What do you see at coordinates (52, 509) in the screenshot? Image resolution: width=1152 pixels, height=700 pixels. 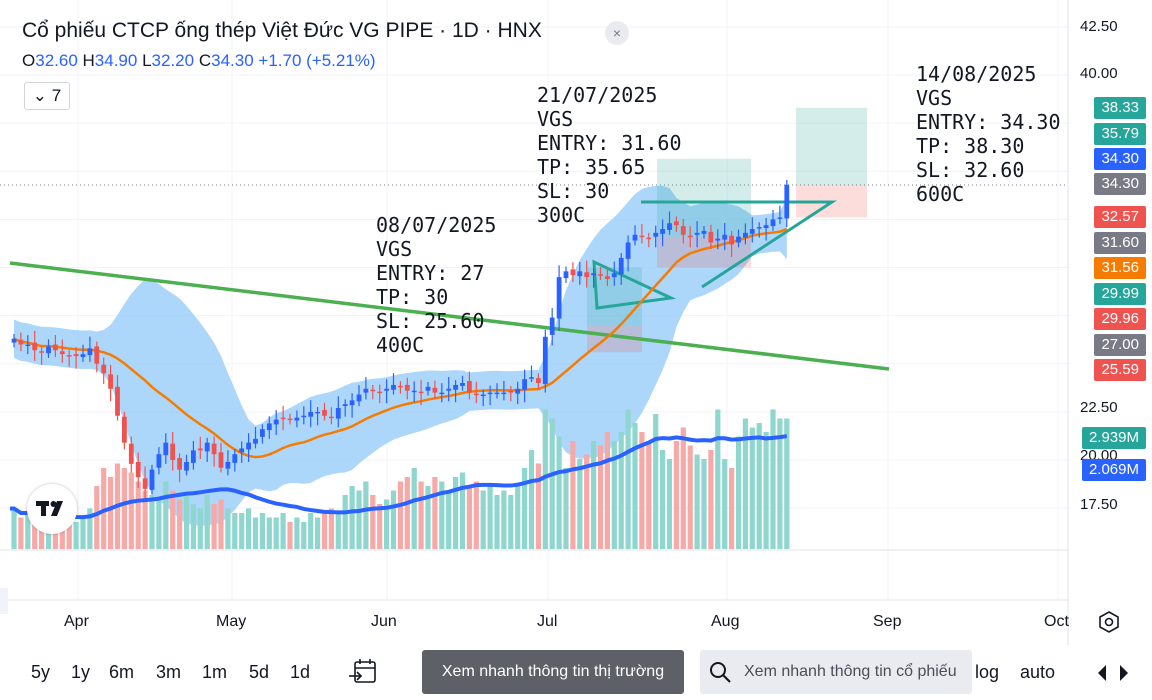 I see `tradingview-logo` at bounding box center [52, 509].